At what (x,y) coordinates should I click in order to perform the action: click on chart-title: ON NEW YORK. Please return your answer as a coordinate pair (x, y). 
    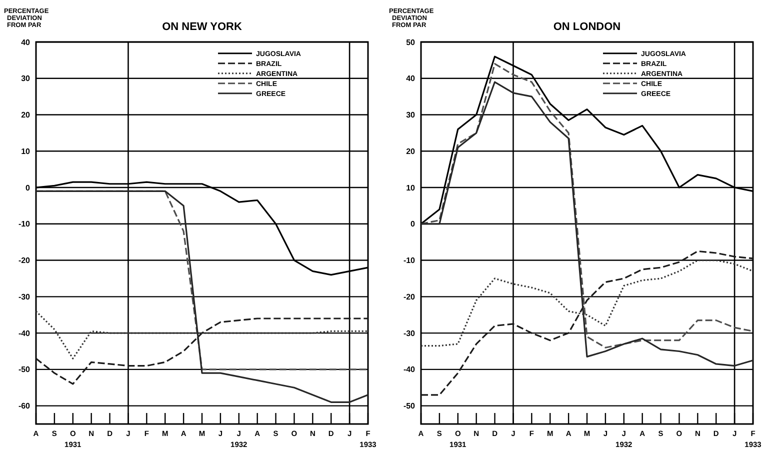
    Looking at the image, I should click on (202, 27).